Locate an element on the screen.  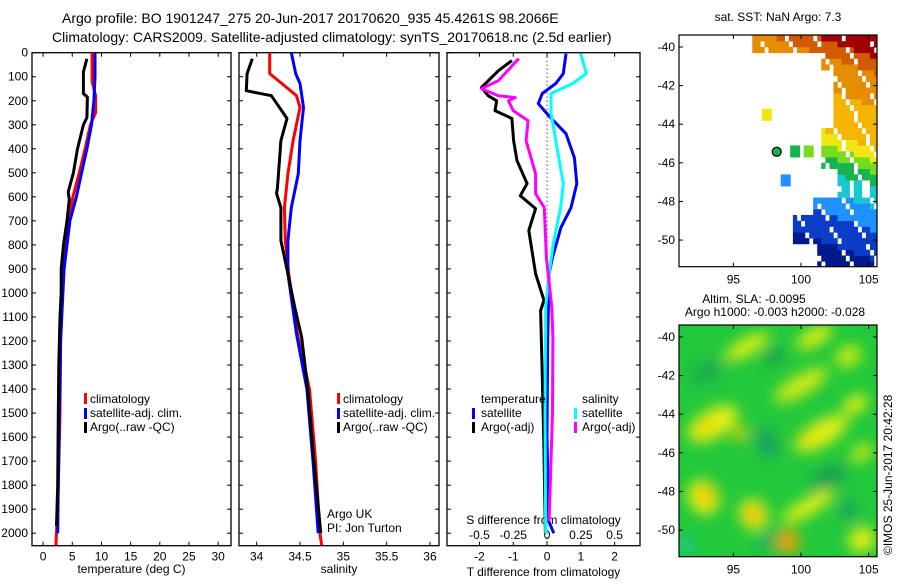
legend-label: Argo(..raw -QC) is located at coordinates (385, 427).